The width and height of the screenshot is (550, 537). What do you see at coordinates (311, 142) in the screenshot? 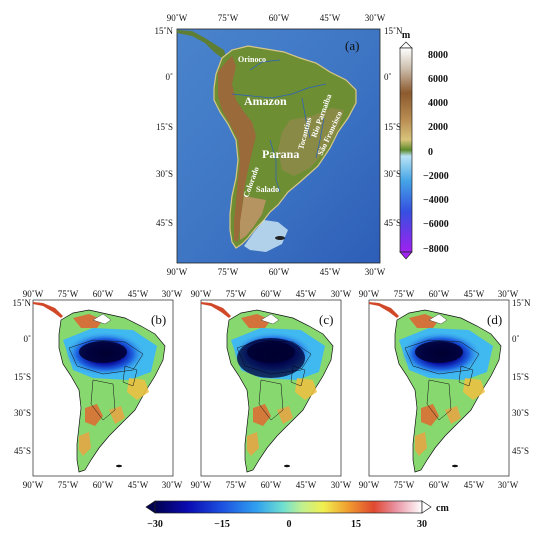
I see `brazilian-highlands` at bounding box center [311, 142].